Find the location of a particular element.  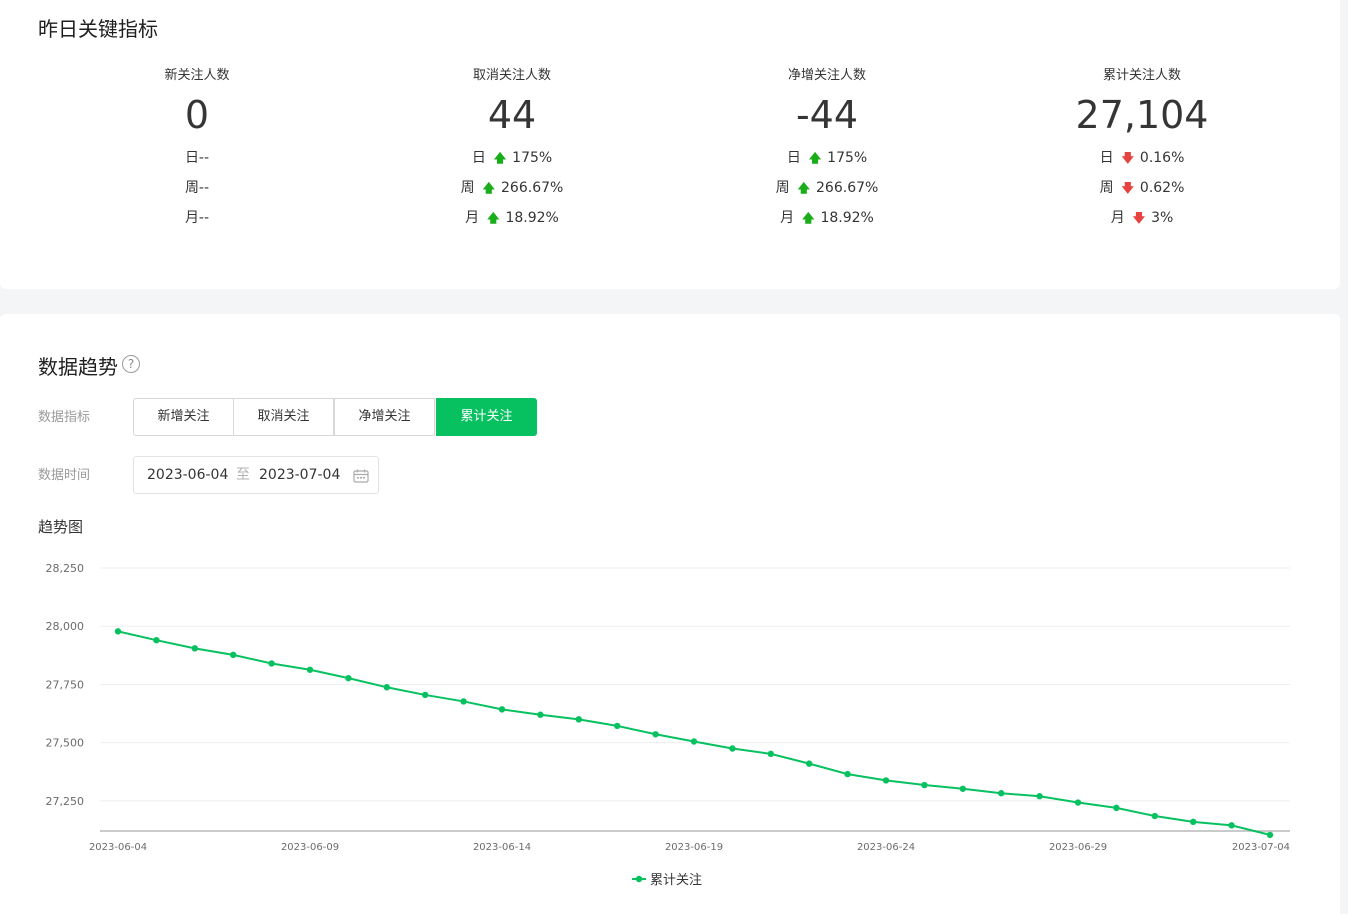

chart-title: 趋势图 is located at coordinates (61, 527).